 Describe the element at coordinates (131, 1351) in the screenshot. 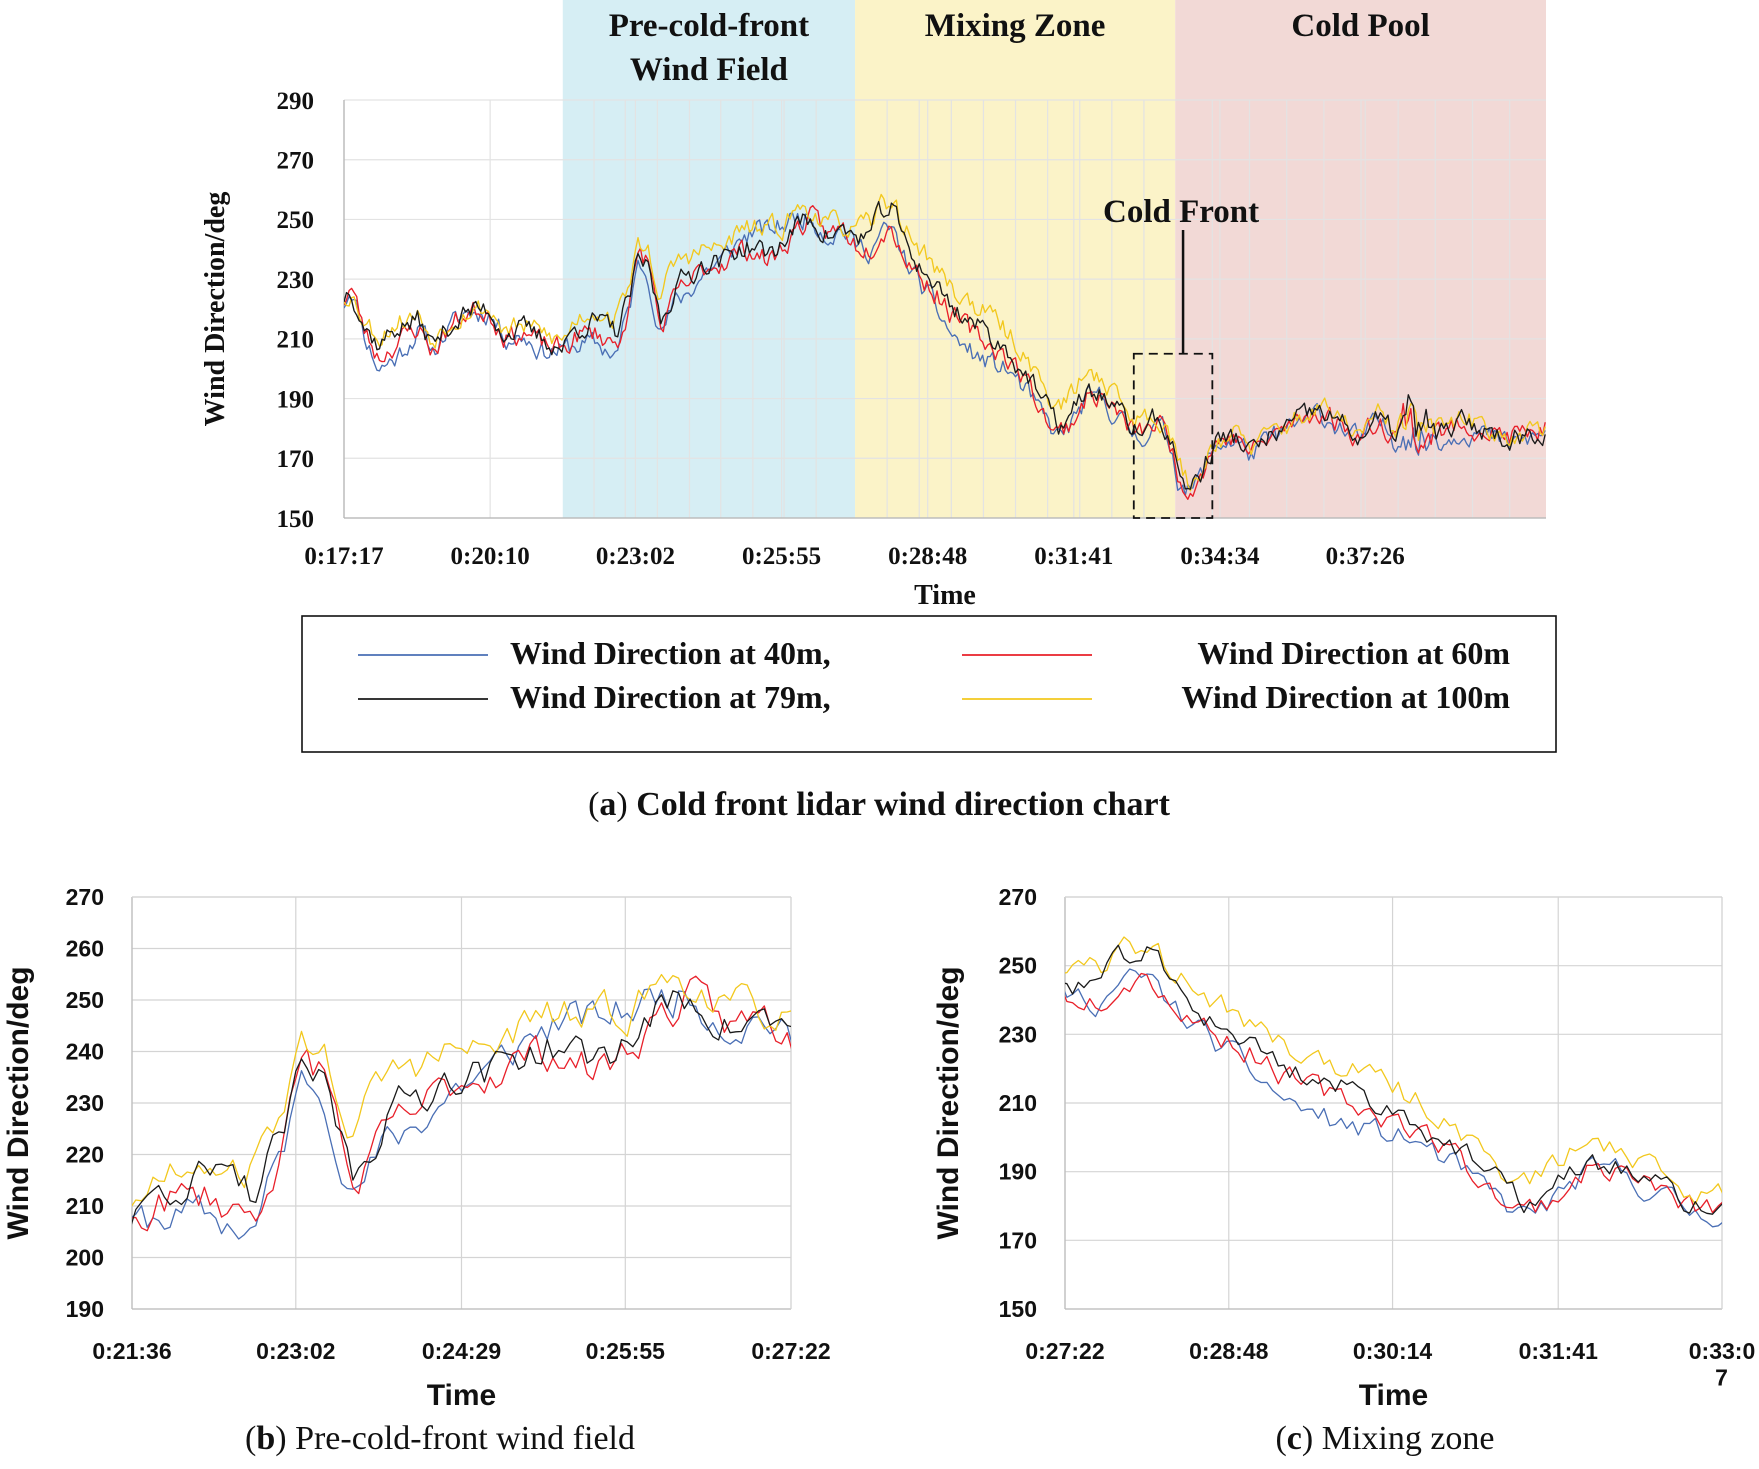

I see `x-tick-label: 0:21:36` at that location.